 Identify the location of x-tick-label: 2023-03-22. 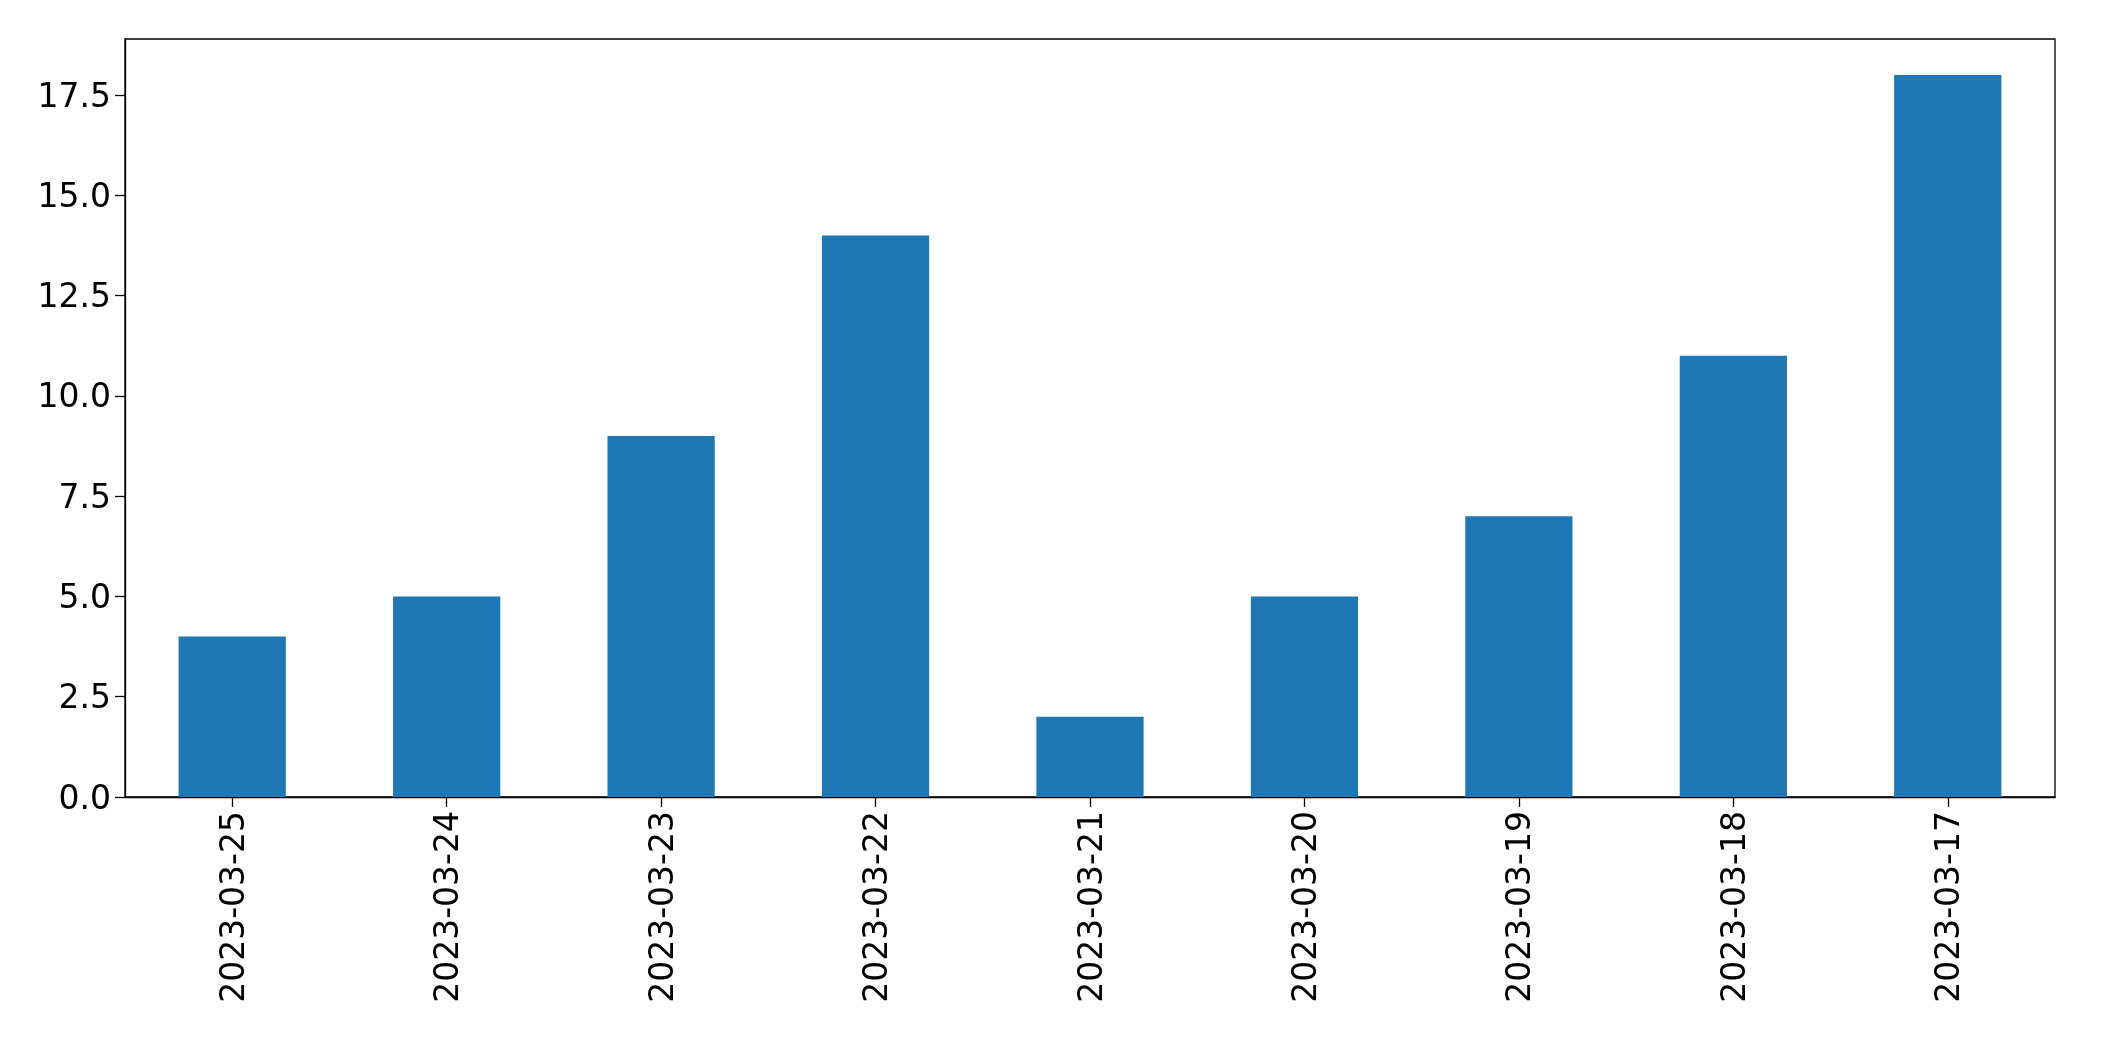
(876, 907).